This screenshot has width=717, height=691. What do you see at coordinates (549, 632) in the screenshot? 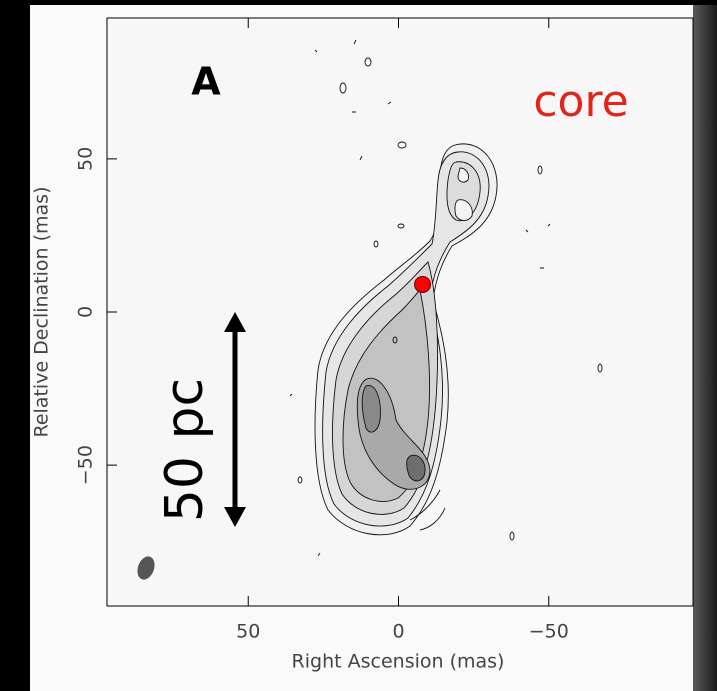
I see `x-tick-label: −50` at bounding box center [549, 632].